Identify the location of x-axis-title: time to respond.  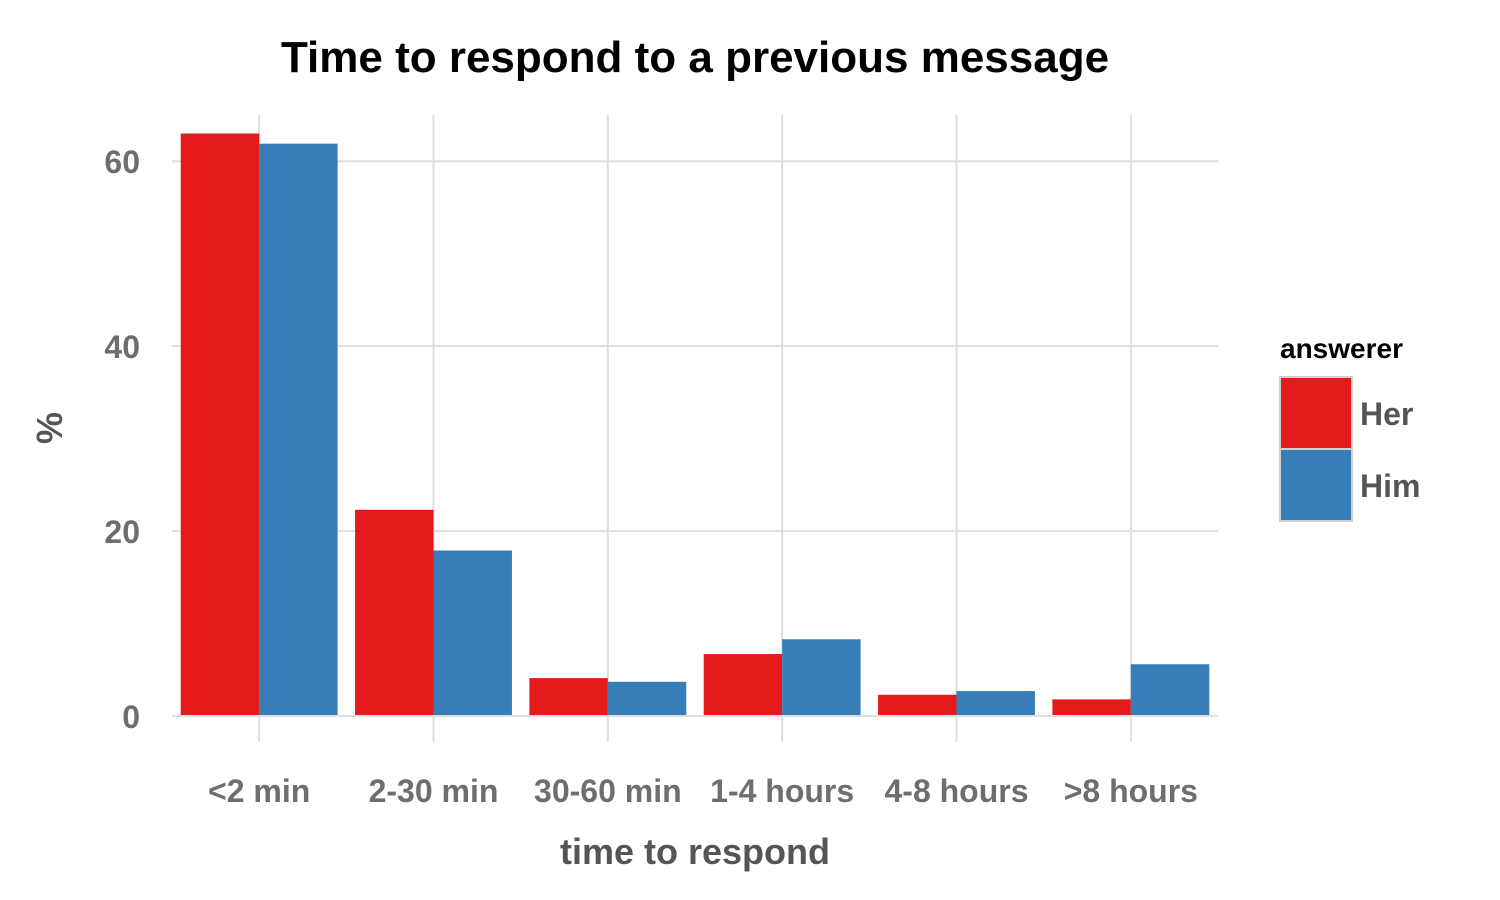
(695, 851).